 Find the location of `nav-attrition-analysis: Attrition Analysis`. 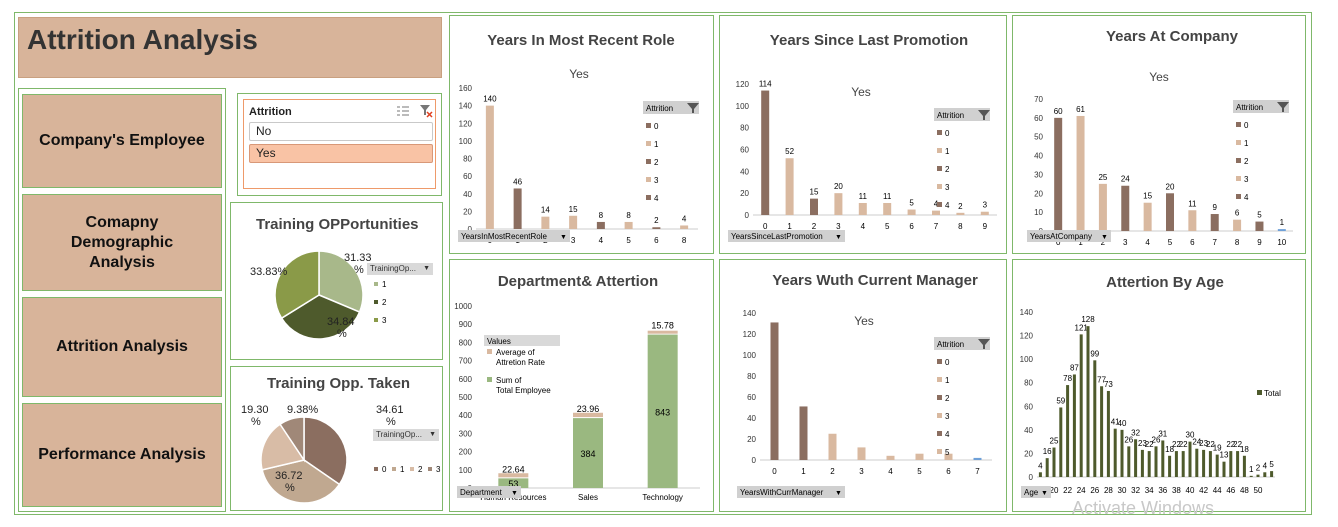

nav-attrition-analysis: Attrition Analysis is located at coordinates (122, 347).